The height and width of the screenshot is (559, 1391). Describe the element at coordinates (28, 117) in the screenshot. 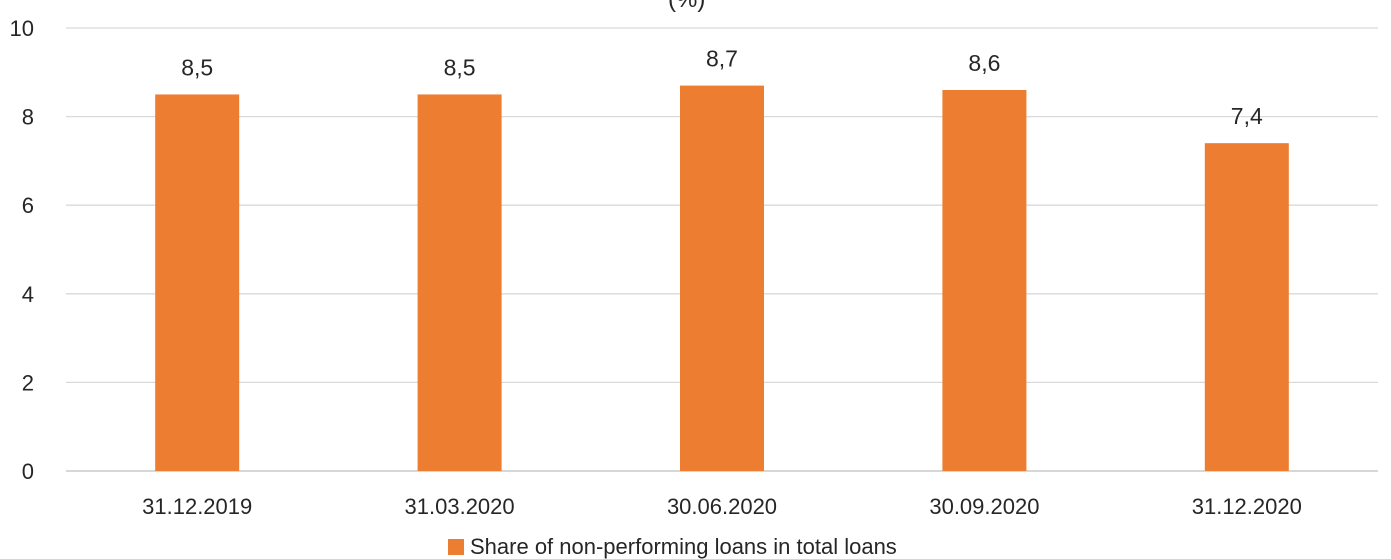

I see `y-tick-label: 8` at that location.